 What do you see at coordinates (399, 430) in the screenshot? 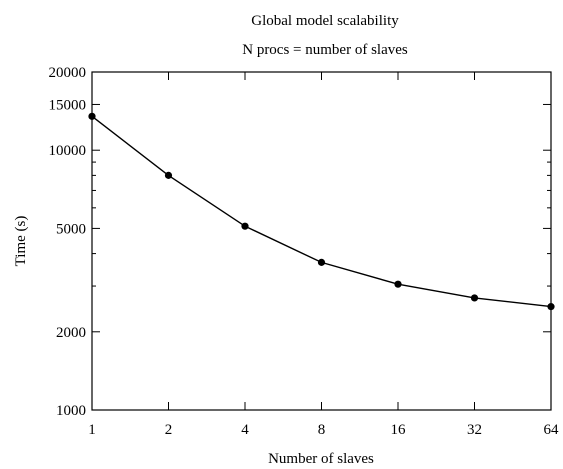
I see `x-tick-label: 16` at bounding box center [399, 430].